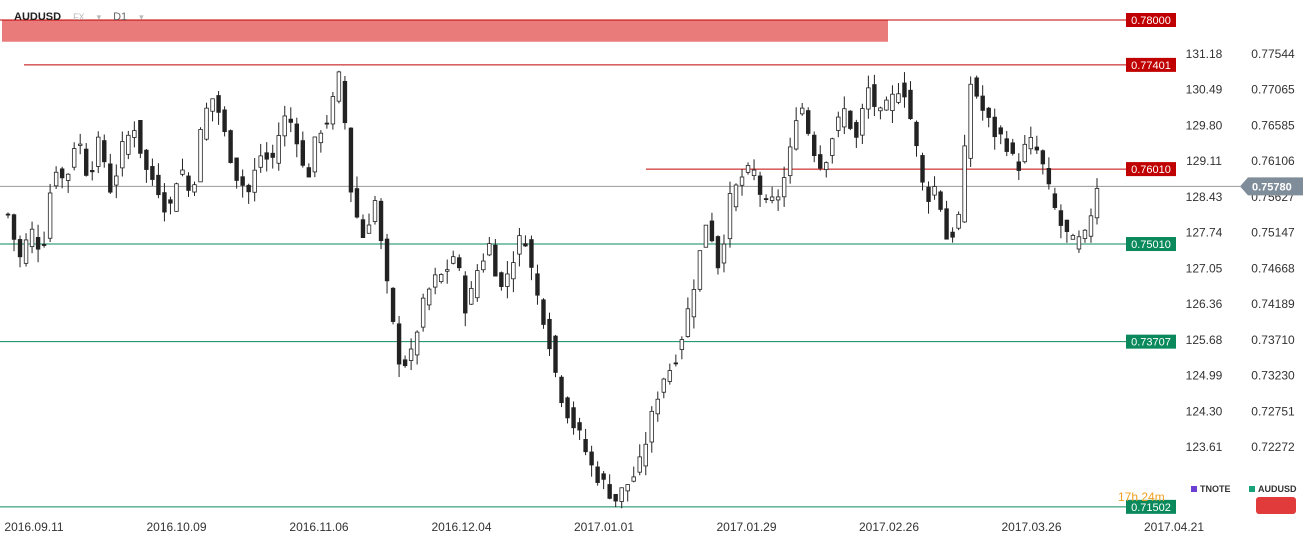 The image size is (1311, 545). What do you see at coordinates (79, 17) in the screenshot?
I see `chart-header: AUDUSD FX ▾ D1 ▾` at bounding box center [79, 17].